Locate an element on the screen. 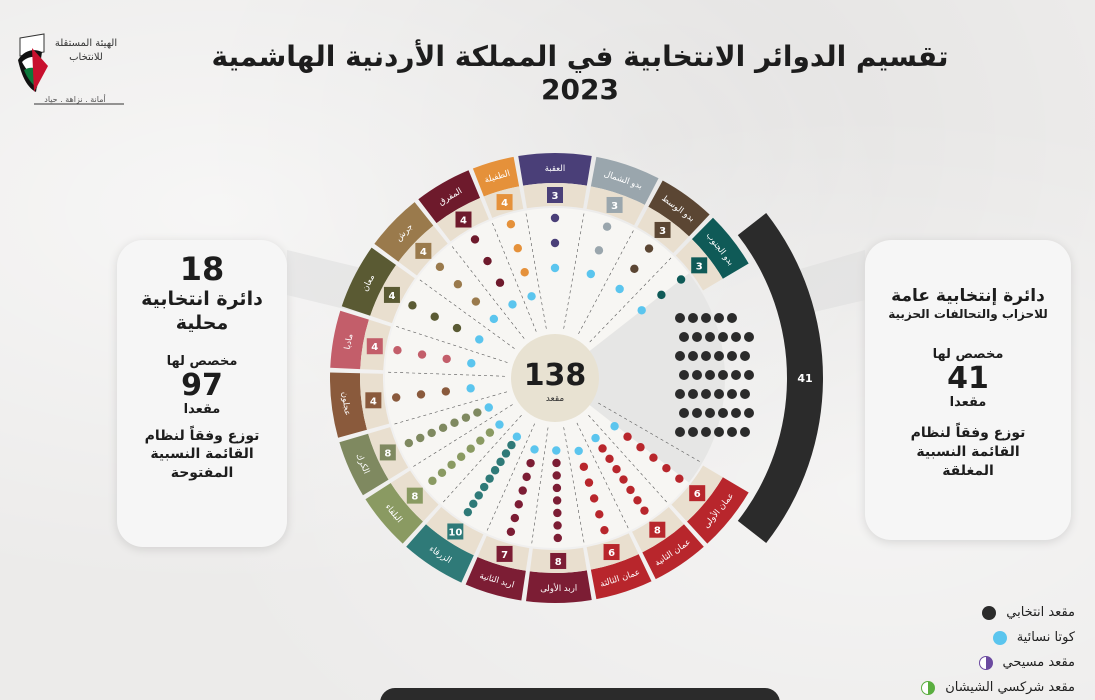  logo-line2: للانتخاب is located at coordinates (86, 57).